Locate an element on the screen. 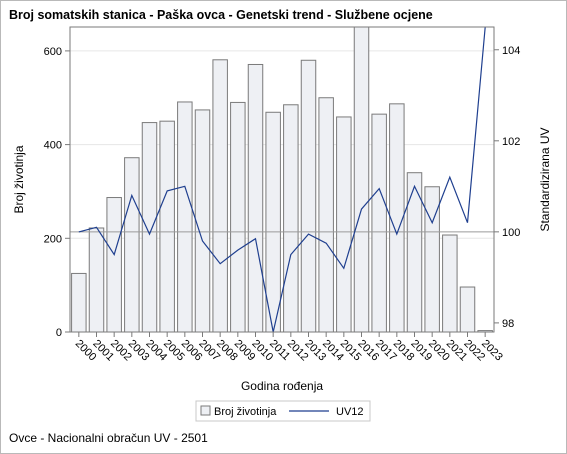  y-axis-title: Broj životinja is located at coordinates (19, 179).